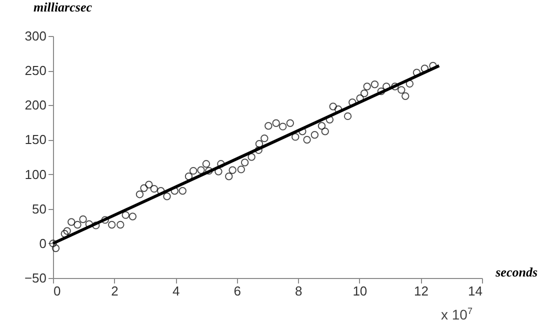  What do you see at coordinates (298, 291) in the screenshot?
I see `x-tick-label: 8` at bounding box center [298, 291].